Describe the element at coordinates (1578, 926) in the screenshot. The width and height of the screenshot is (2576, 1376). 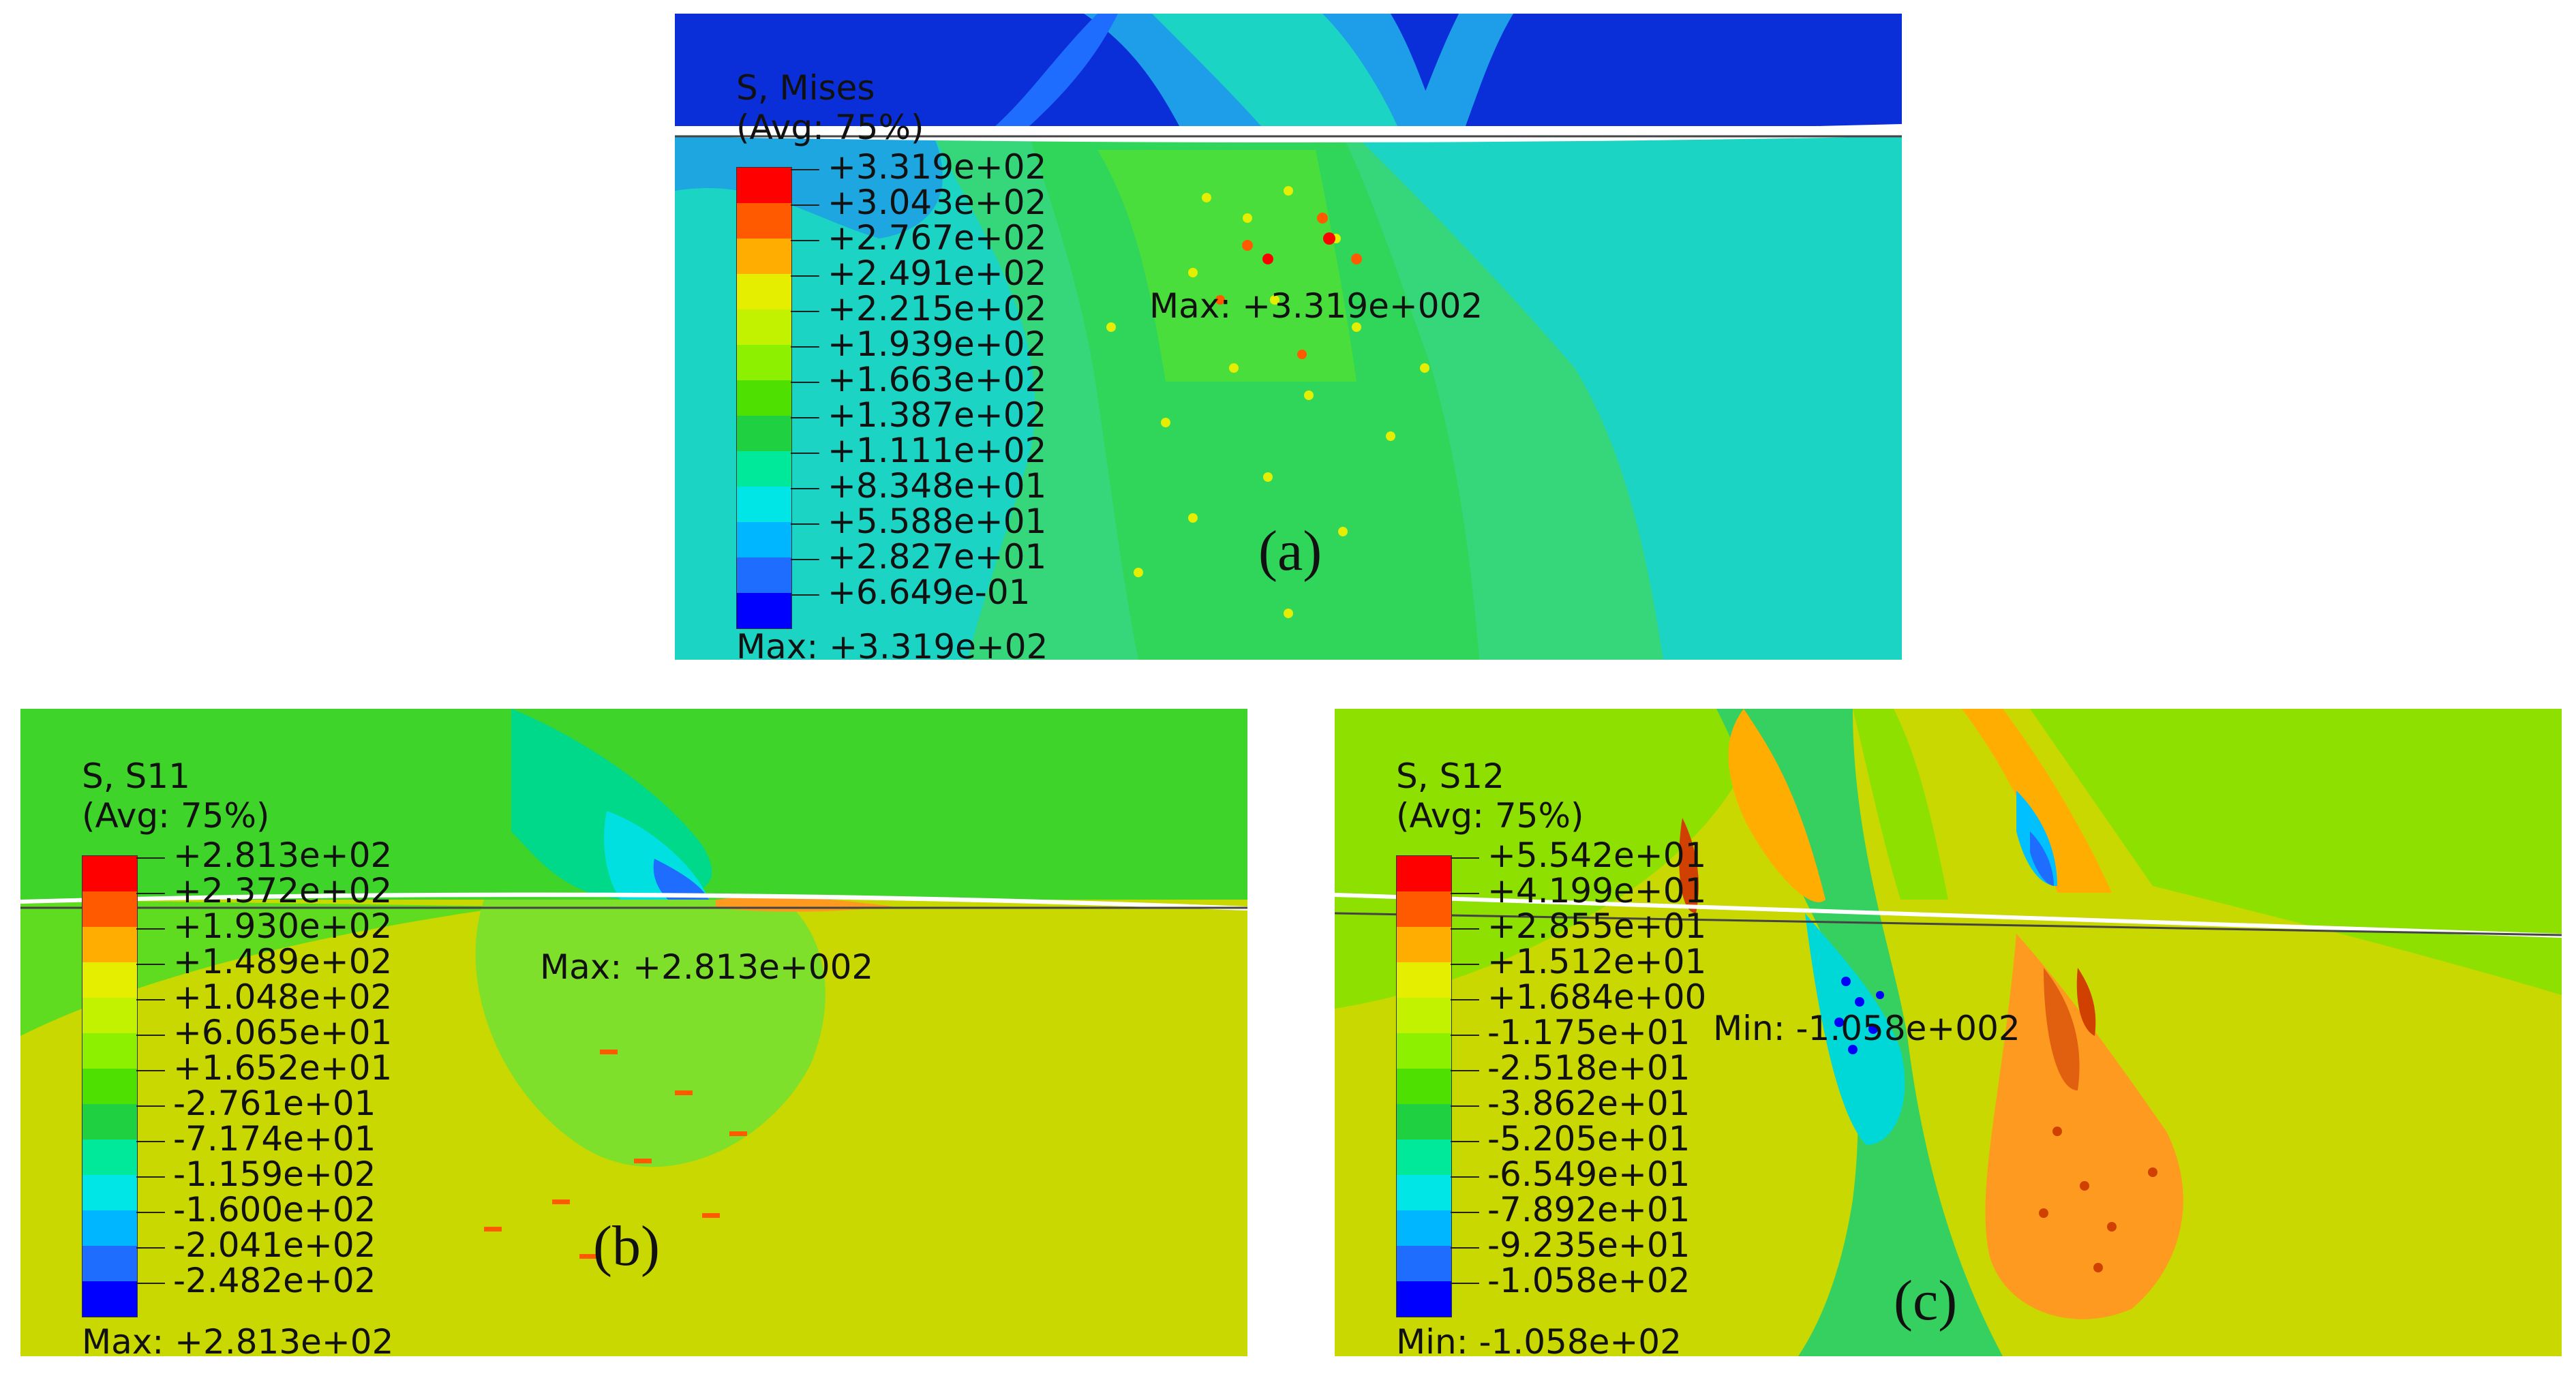
I see `legend-tick-label: +2.855e+01` at that location.